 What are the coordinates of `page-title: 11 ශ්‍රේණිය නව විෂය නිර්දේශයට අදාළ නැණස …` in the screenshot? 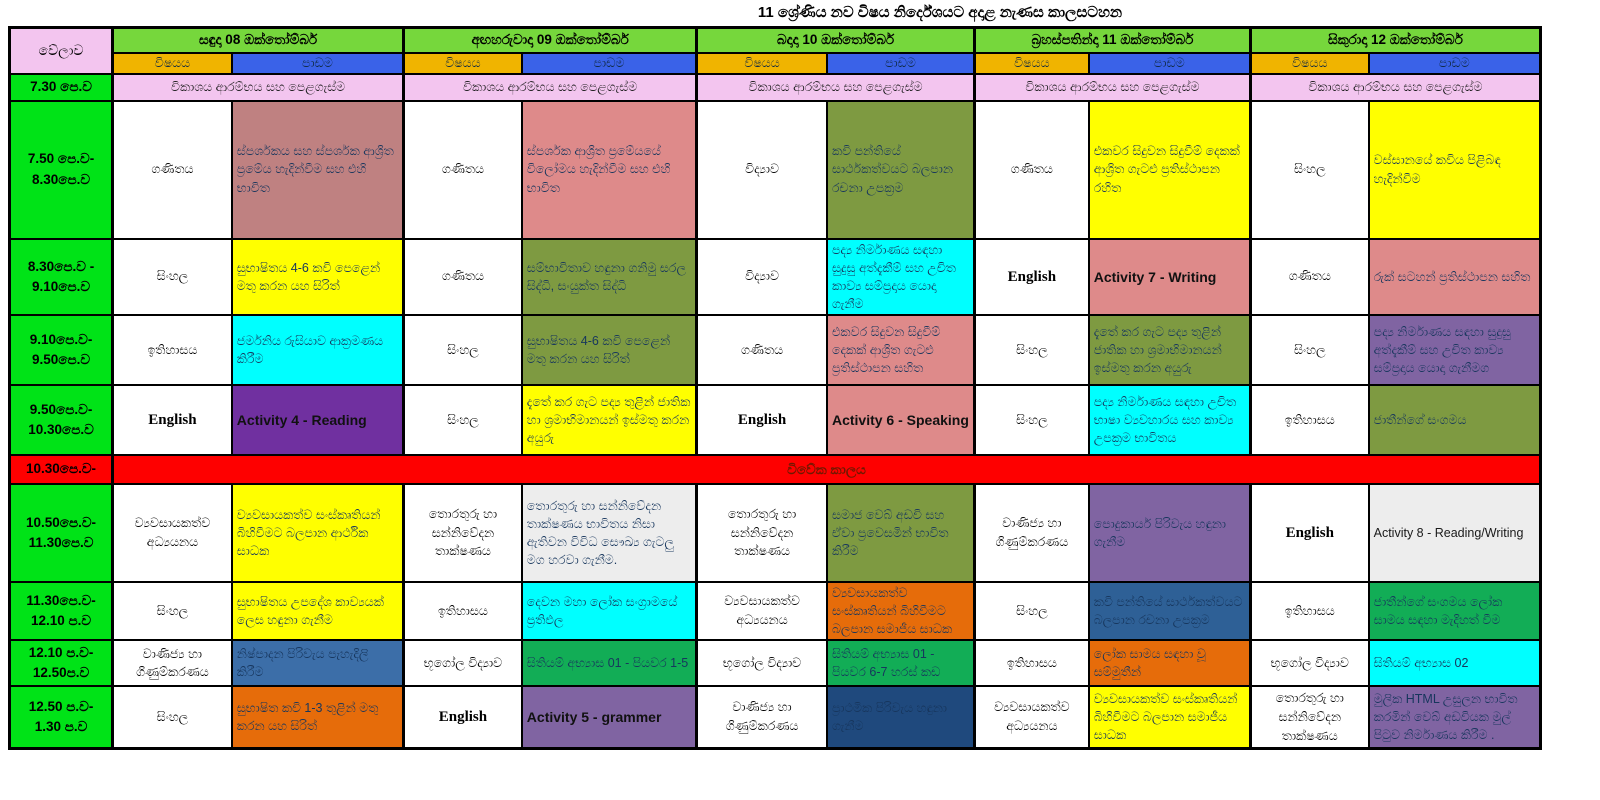 It's located at (940, 12).